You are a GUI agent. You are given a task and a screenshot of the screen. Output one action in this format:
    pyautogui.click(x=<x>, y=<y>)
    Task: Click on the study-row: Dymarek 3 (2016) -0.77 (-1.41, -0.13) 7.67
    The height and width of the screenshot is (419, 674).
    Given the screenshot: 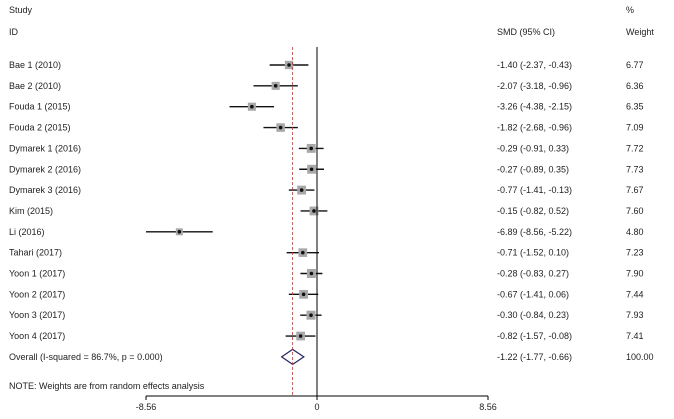 What is the action you would take?
    pyautogui.click(x=326, y=190)
    